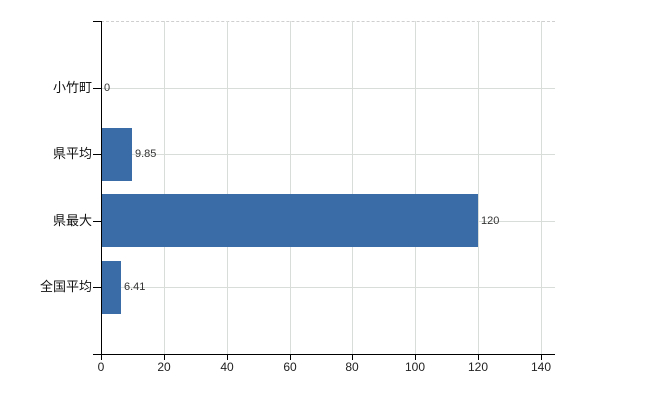  What do you see at coordinates (146, 154) in the screenshot?
I see `value-label: 9.85` at bounding box center [146, 154].